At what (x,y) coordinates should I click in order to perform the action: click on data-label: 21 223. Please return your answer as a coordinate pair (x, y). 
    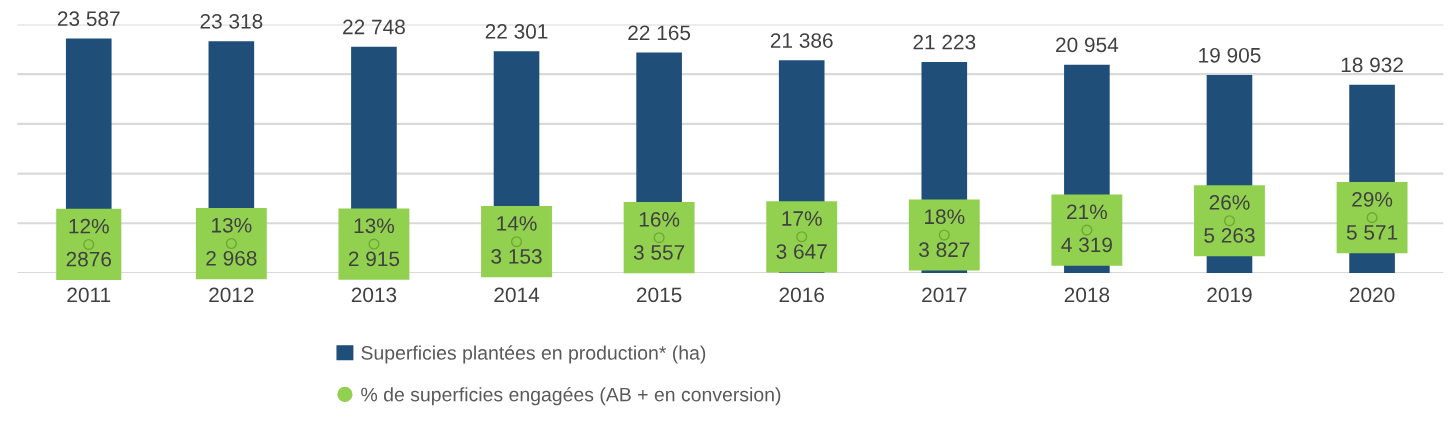
    Looking at the image, I should click on (944, 42).